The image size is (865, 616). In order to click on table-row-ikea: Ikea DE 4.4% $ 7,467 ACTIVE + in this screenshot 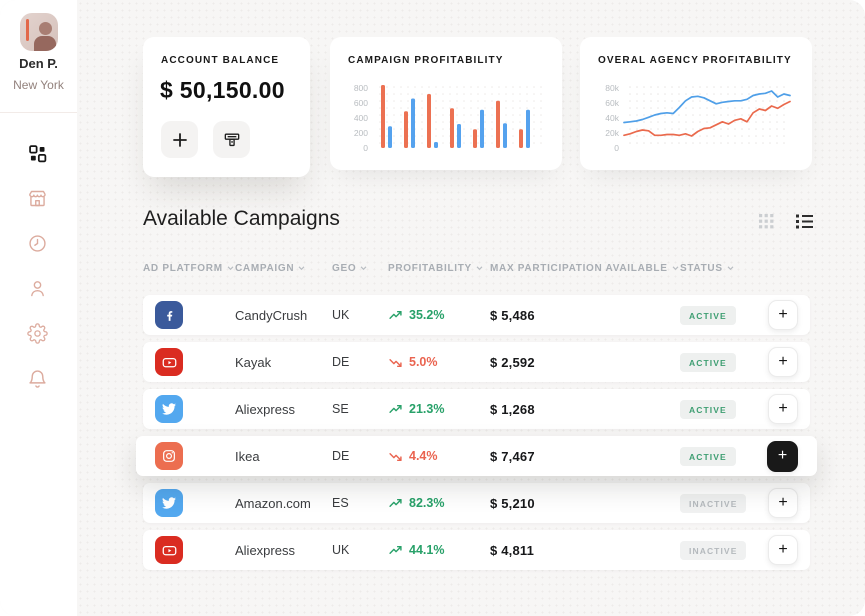, I will do `click(476, 456)`.